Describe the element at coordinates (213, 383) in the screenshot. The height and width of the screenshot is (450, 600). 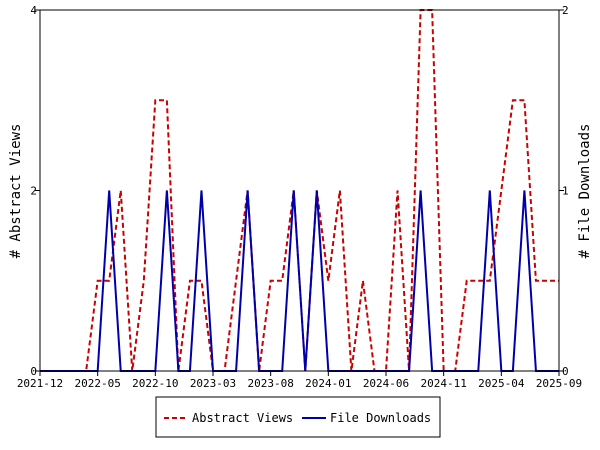
I see `x-tick-label: 2023-03` at that location.